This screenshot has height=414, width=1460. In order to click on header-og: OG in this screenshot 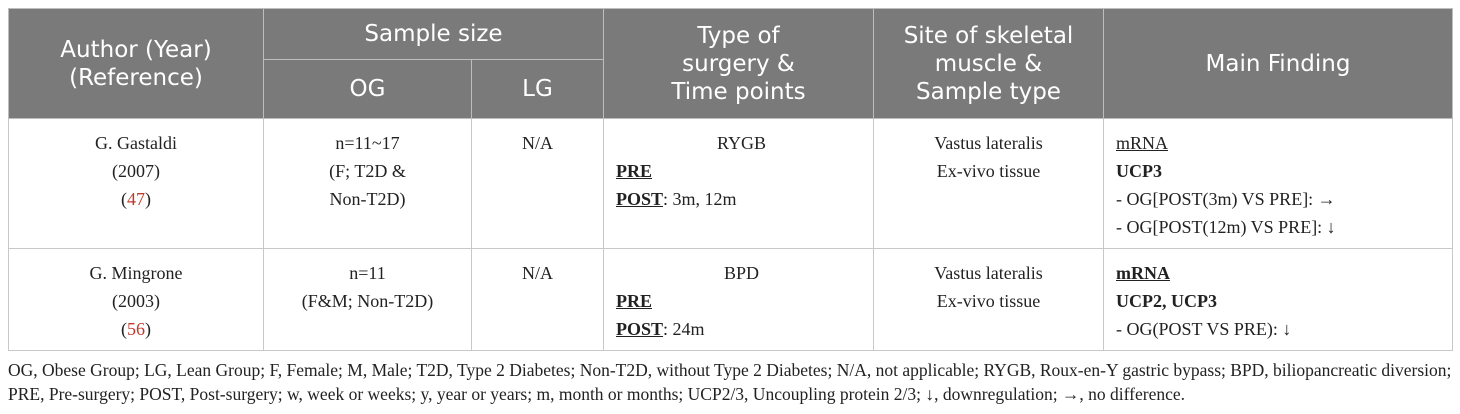, I will do `click(367, 89)`.